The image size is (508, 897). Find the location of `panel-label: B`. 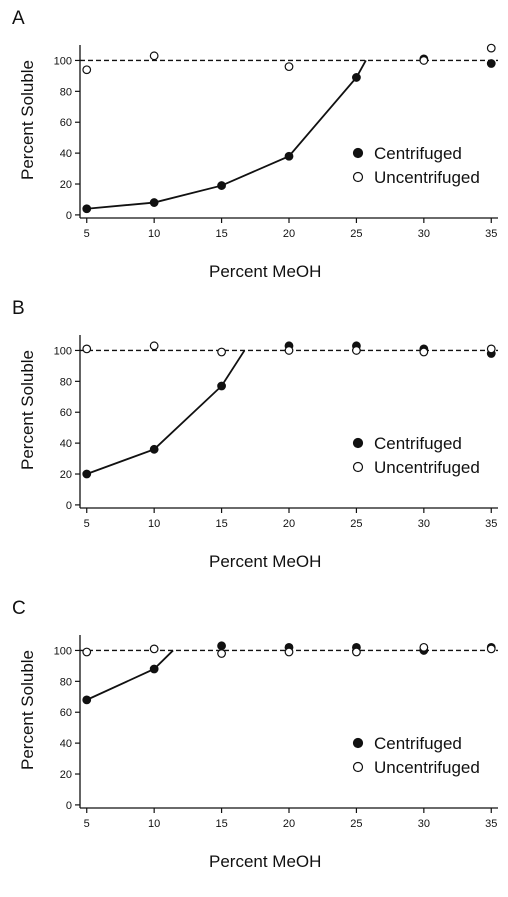

panel-label: B is located at coordinates (18, 308).